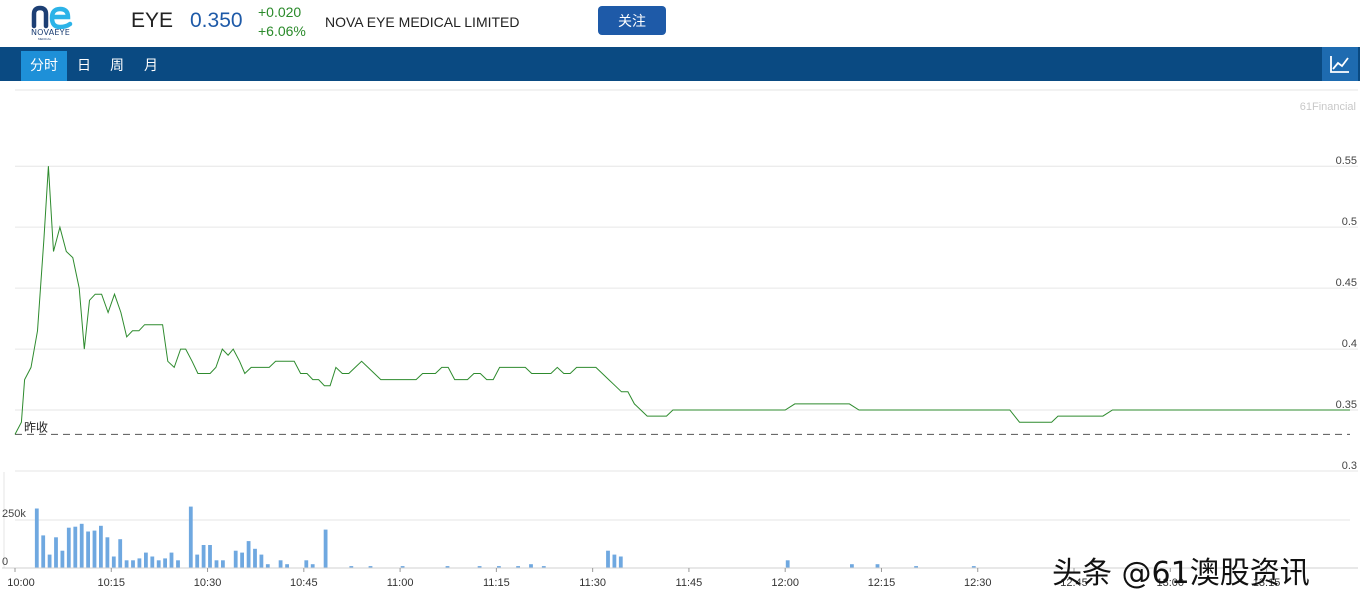 The width and height of the screenshot is (1360, 598). What do you see at coordinates (978, 583) in the screenshot?
I see `time-tick-label: 12:30` at bounding box center [978, 583].